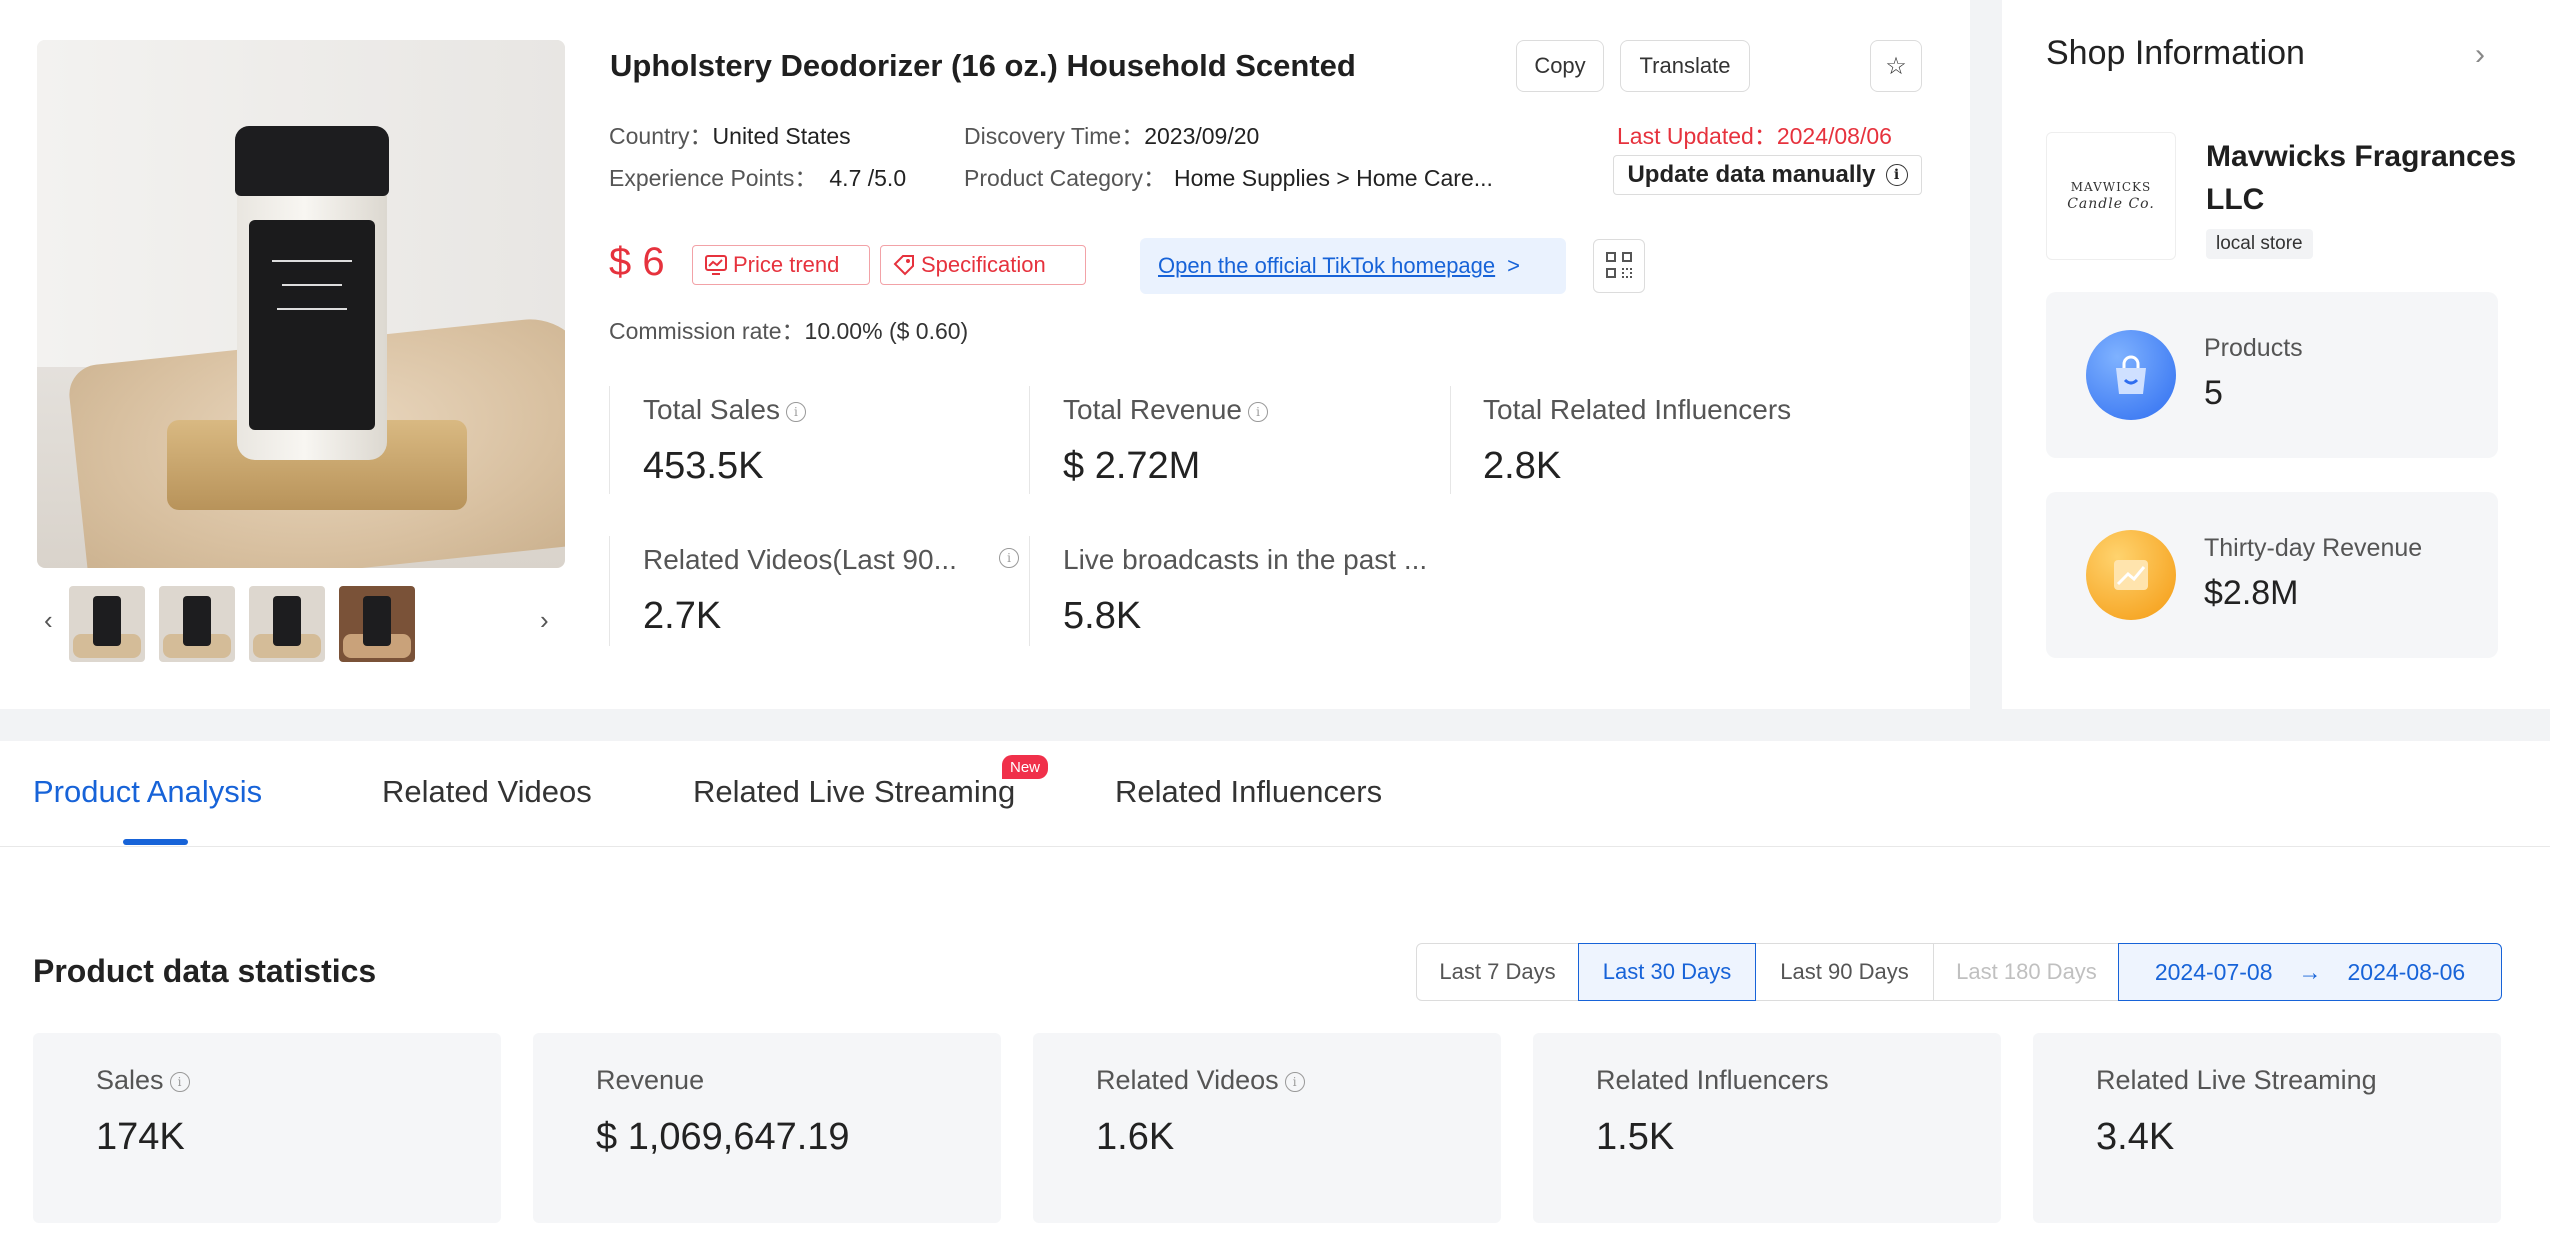 The width and height of the screenshot is (2550, 1234). Describe the element at coordinates (1166, 410) in the screenshot. I see `total-revenue-label: Total Revenue i` at that location.